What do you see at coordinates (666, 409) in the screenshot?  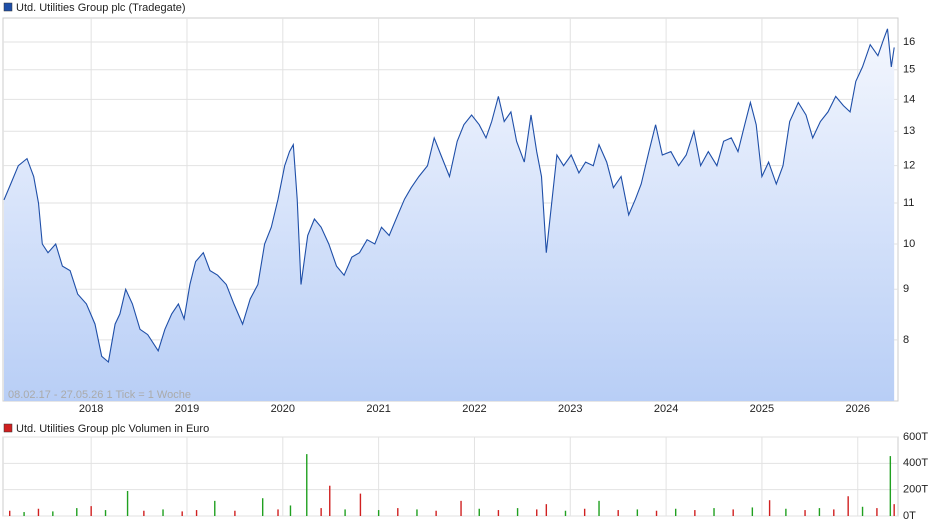 I see `x-tick-label: 2024` at bounding box center [666, 409].